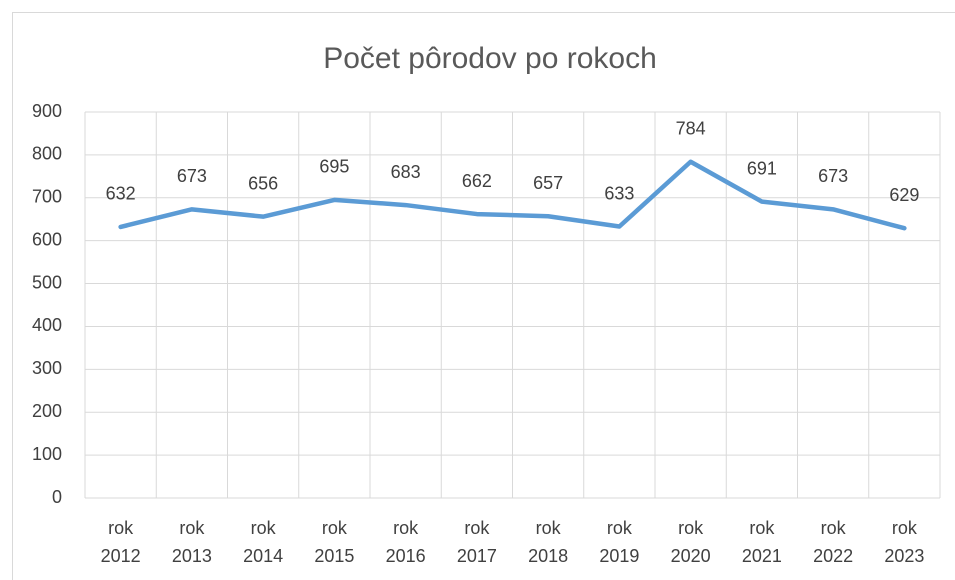 The image size is (955, 580). Describe the element at coordinates (619, 542) in the screenshot. I see `x-tick-label: rok 2019` at that location.